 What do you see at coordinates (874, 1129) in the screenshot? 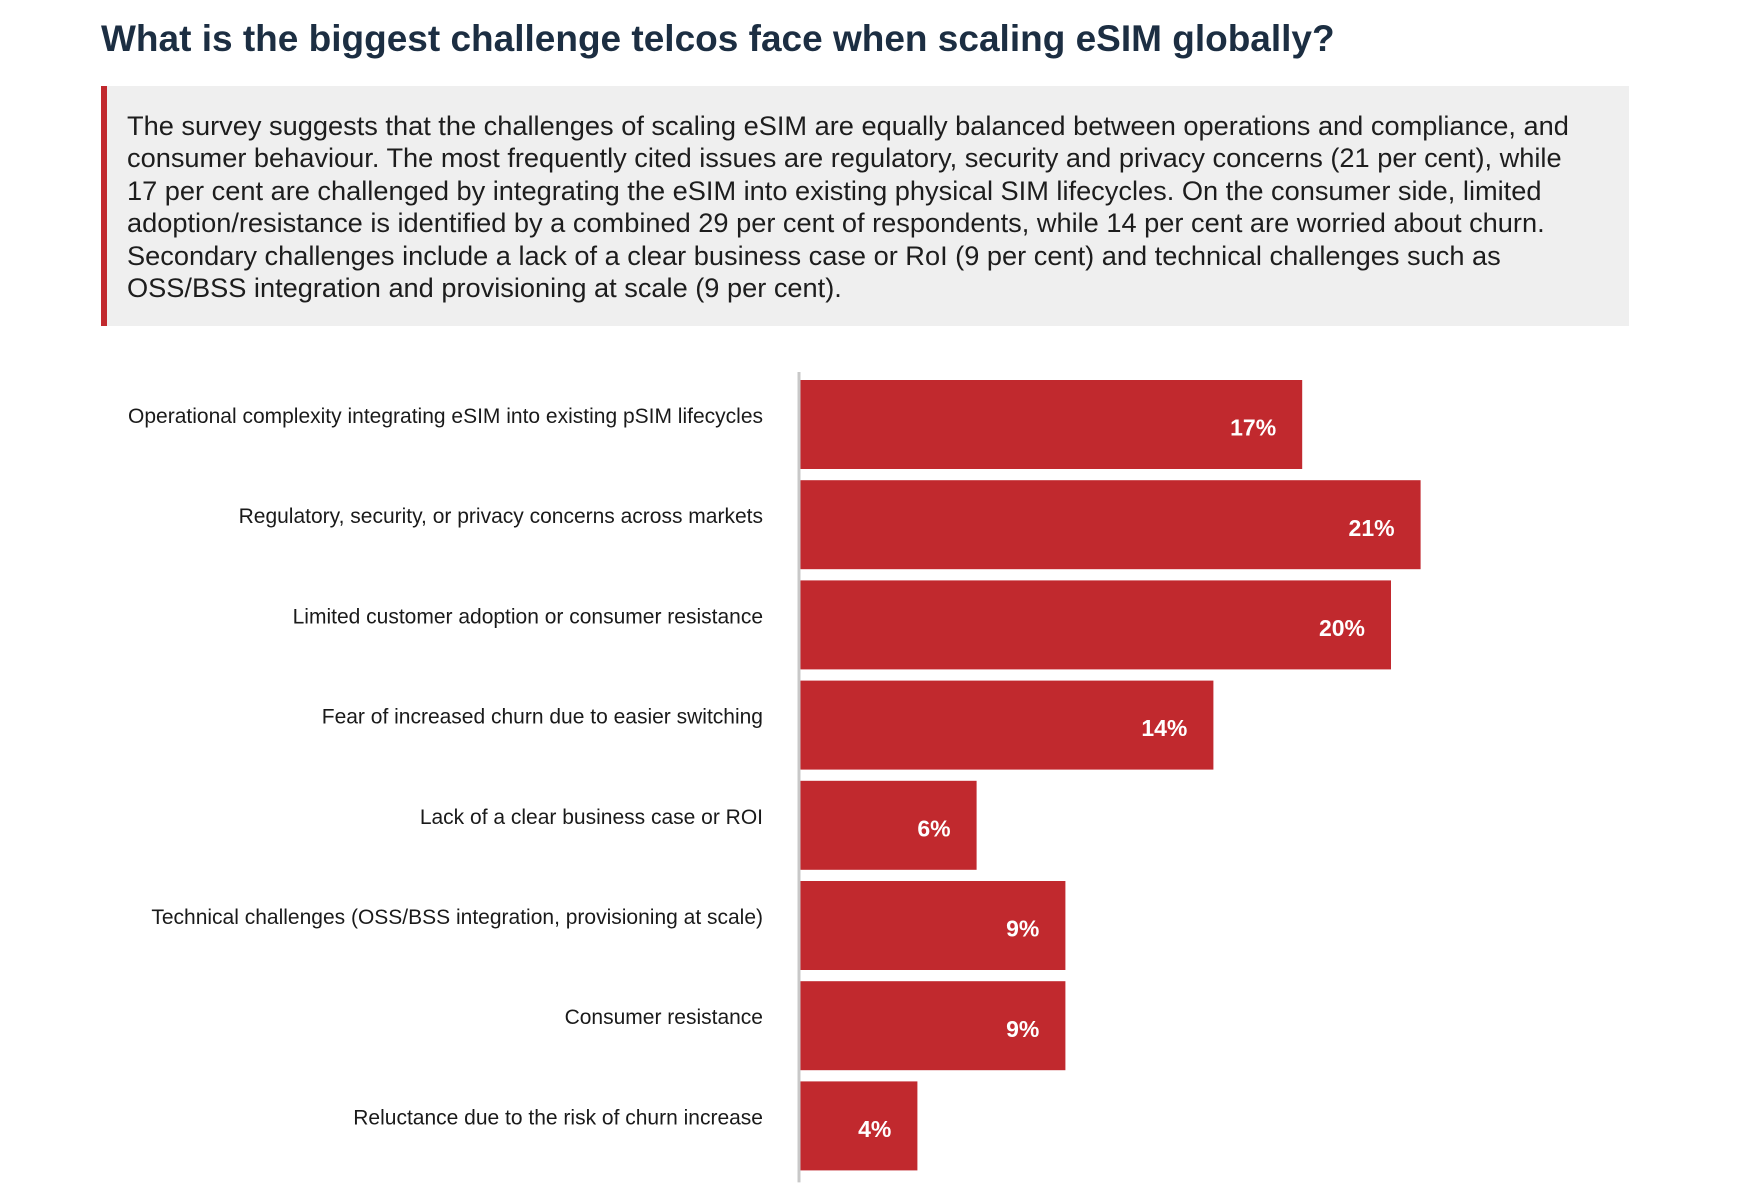
I see `value-label: 4%` at bounding box center [874, 1129].